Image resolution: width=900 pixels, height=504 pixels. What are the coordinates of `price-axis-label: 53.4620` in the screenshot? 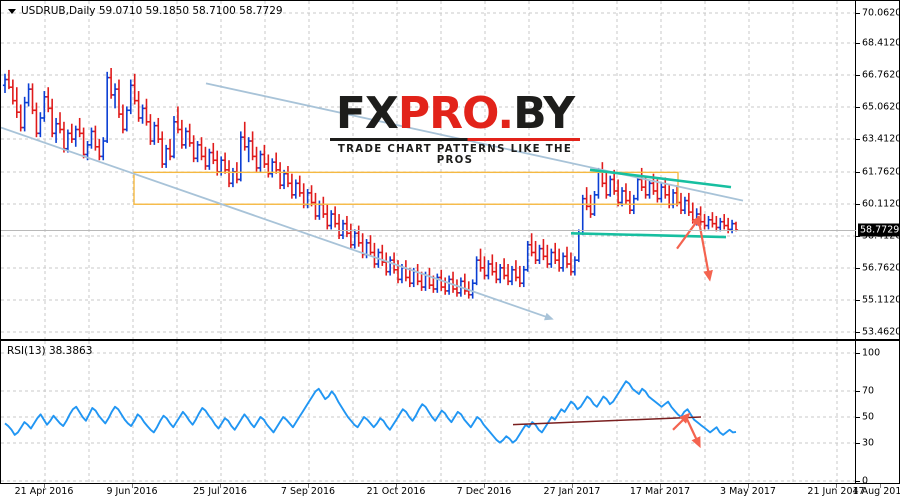 It's located at (881, 332).